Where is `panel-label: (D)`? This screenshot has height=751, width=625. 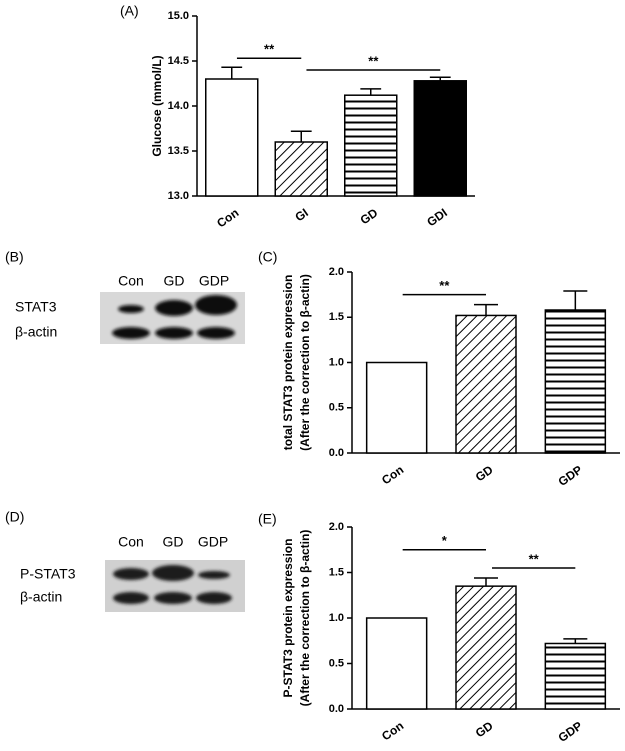
panel-label: (D) is located at coordinates (14, 517).